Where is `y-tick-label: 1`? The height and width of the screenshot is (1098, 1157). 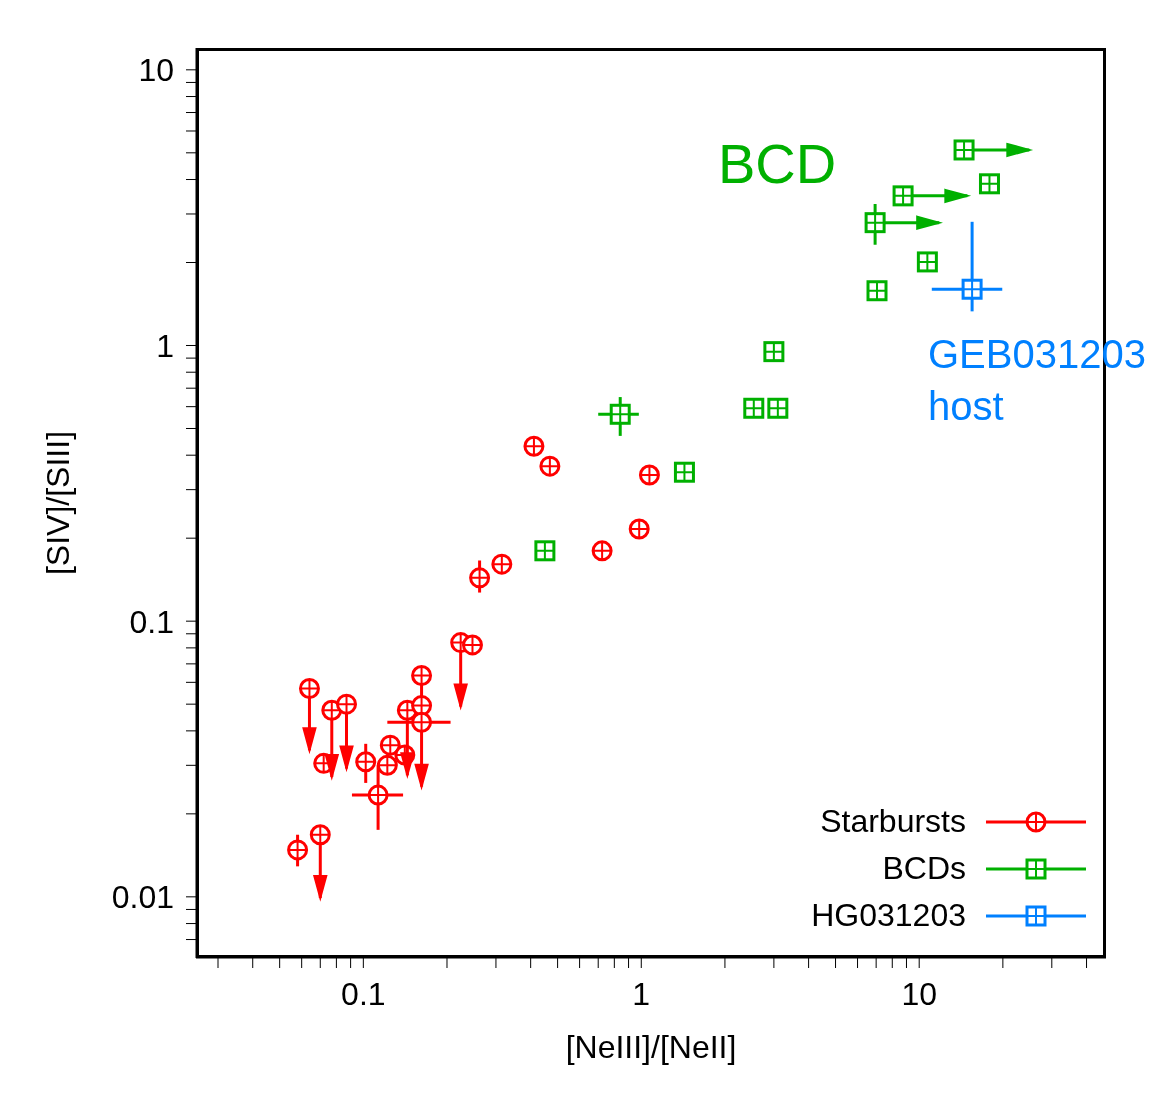 y-tick-label: 1 is located at coordinates (165, 345).